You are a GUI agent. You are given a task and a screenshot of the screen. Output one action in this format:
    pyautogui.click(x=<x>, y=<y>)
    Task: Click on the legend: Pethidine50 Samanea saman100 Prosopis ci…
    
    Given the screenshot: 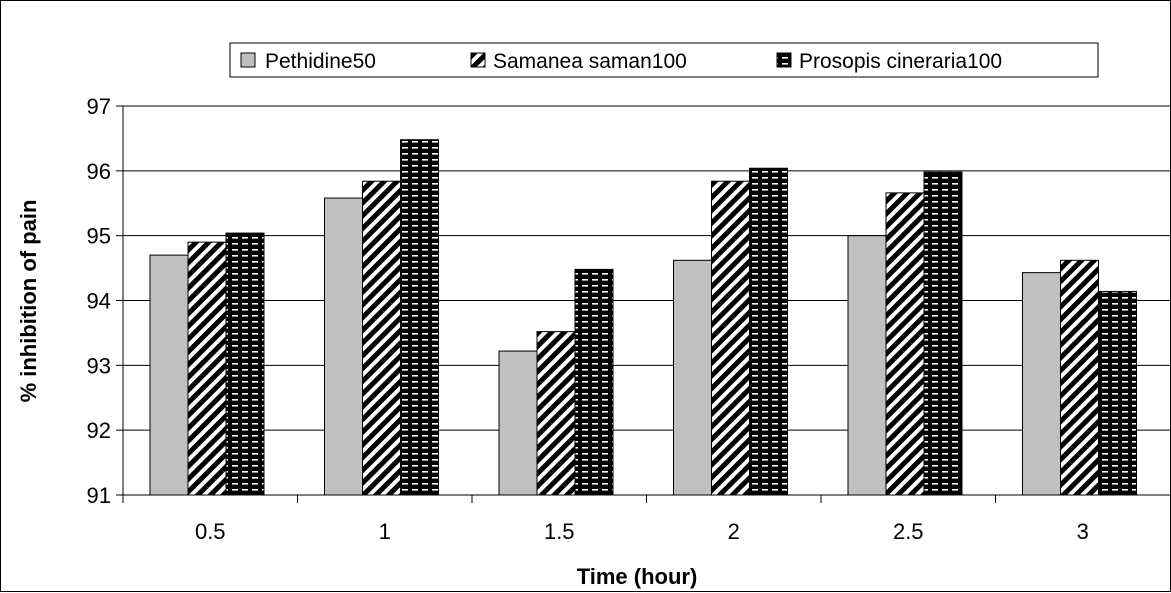 What is the action you would take?
    pyautogui.click(x=664, y=60)
    